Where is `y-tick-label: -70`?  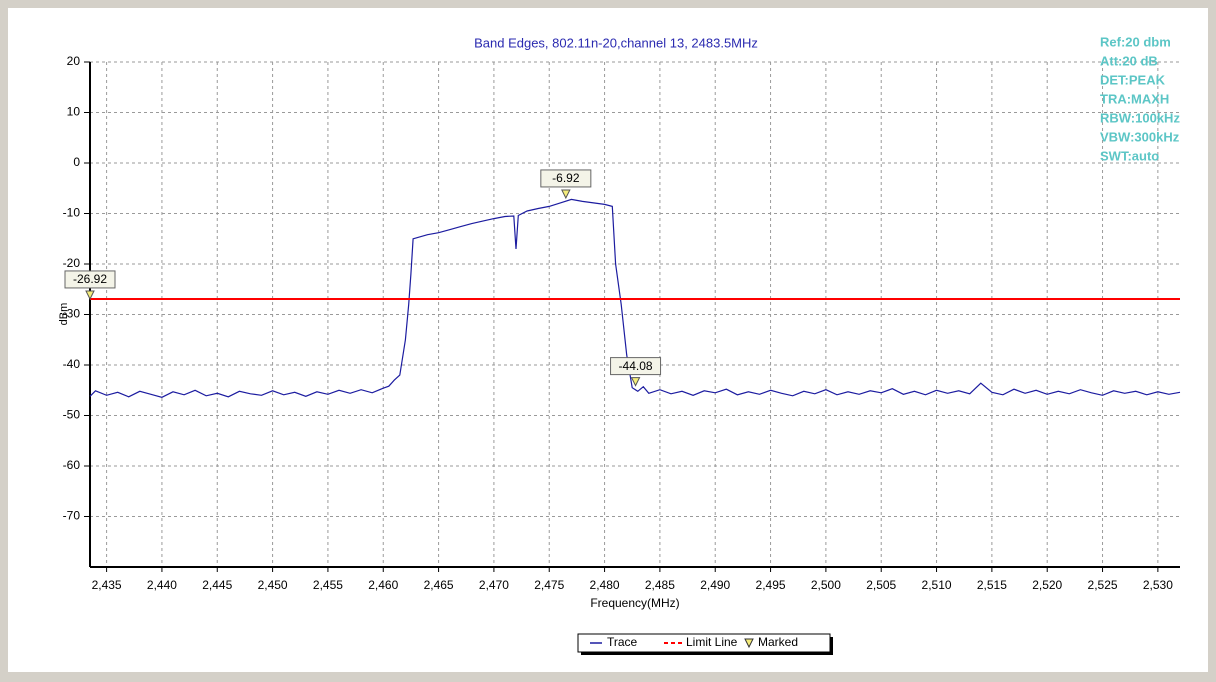 y-tick-label: -70 is located at coordinates (72, 516).